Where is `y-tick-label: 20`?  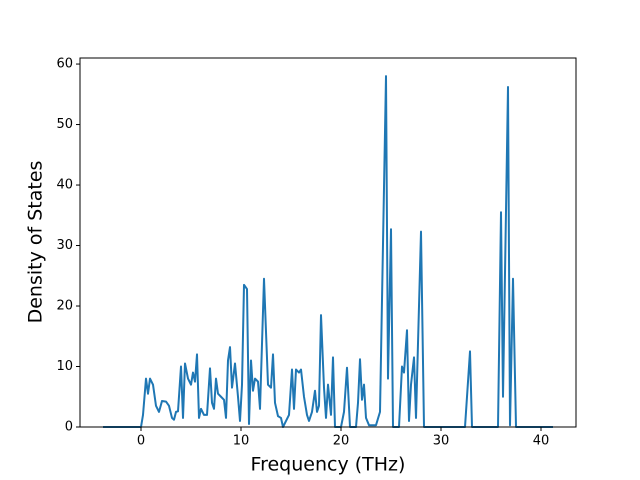
y-tick-label: 20 is located at coordinates (64, 306).